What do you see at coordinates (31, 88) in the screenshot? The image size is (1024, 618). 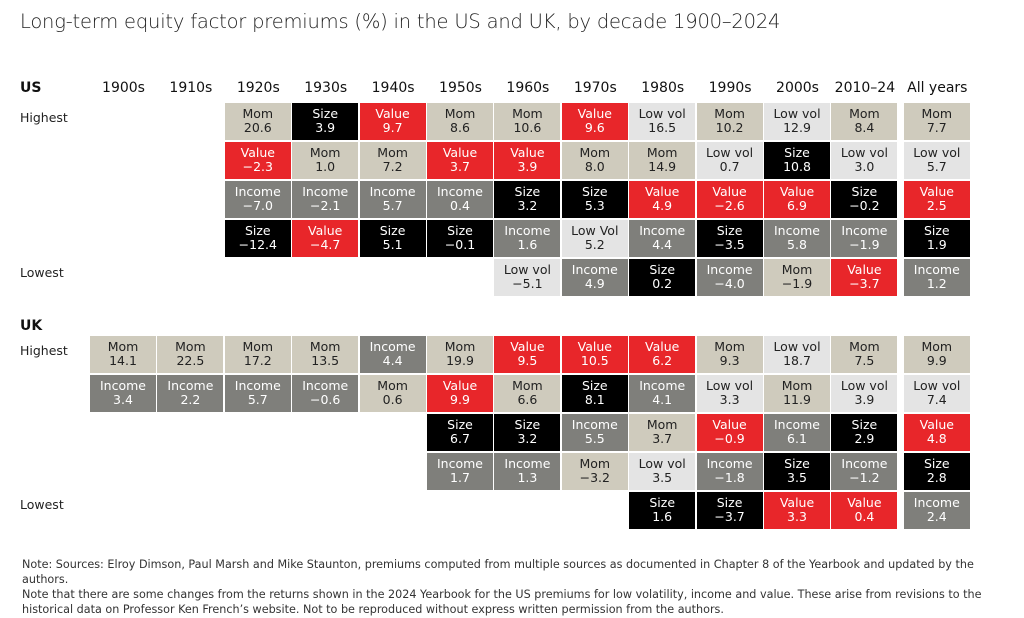 I see `us-region-label: US` at bounding box center [31, 88].